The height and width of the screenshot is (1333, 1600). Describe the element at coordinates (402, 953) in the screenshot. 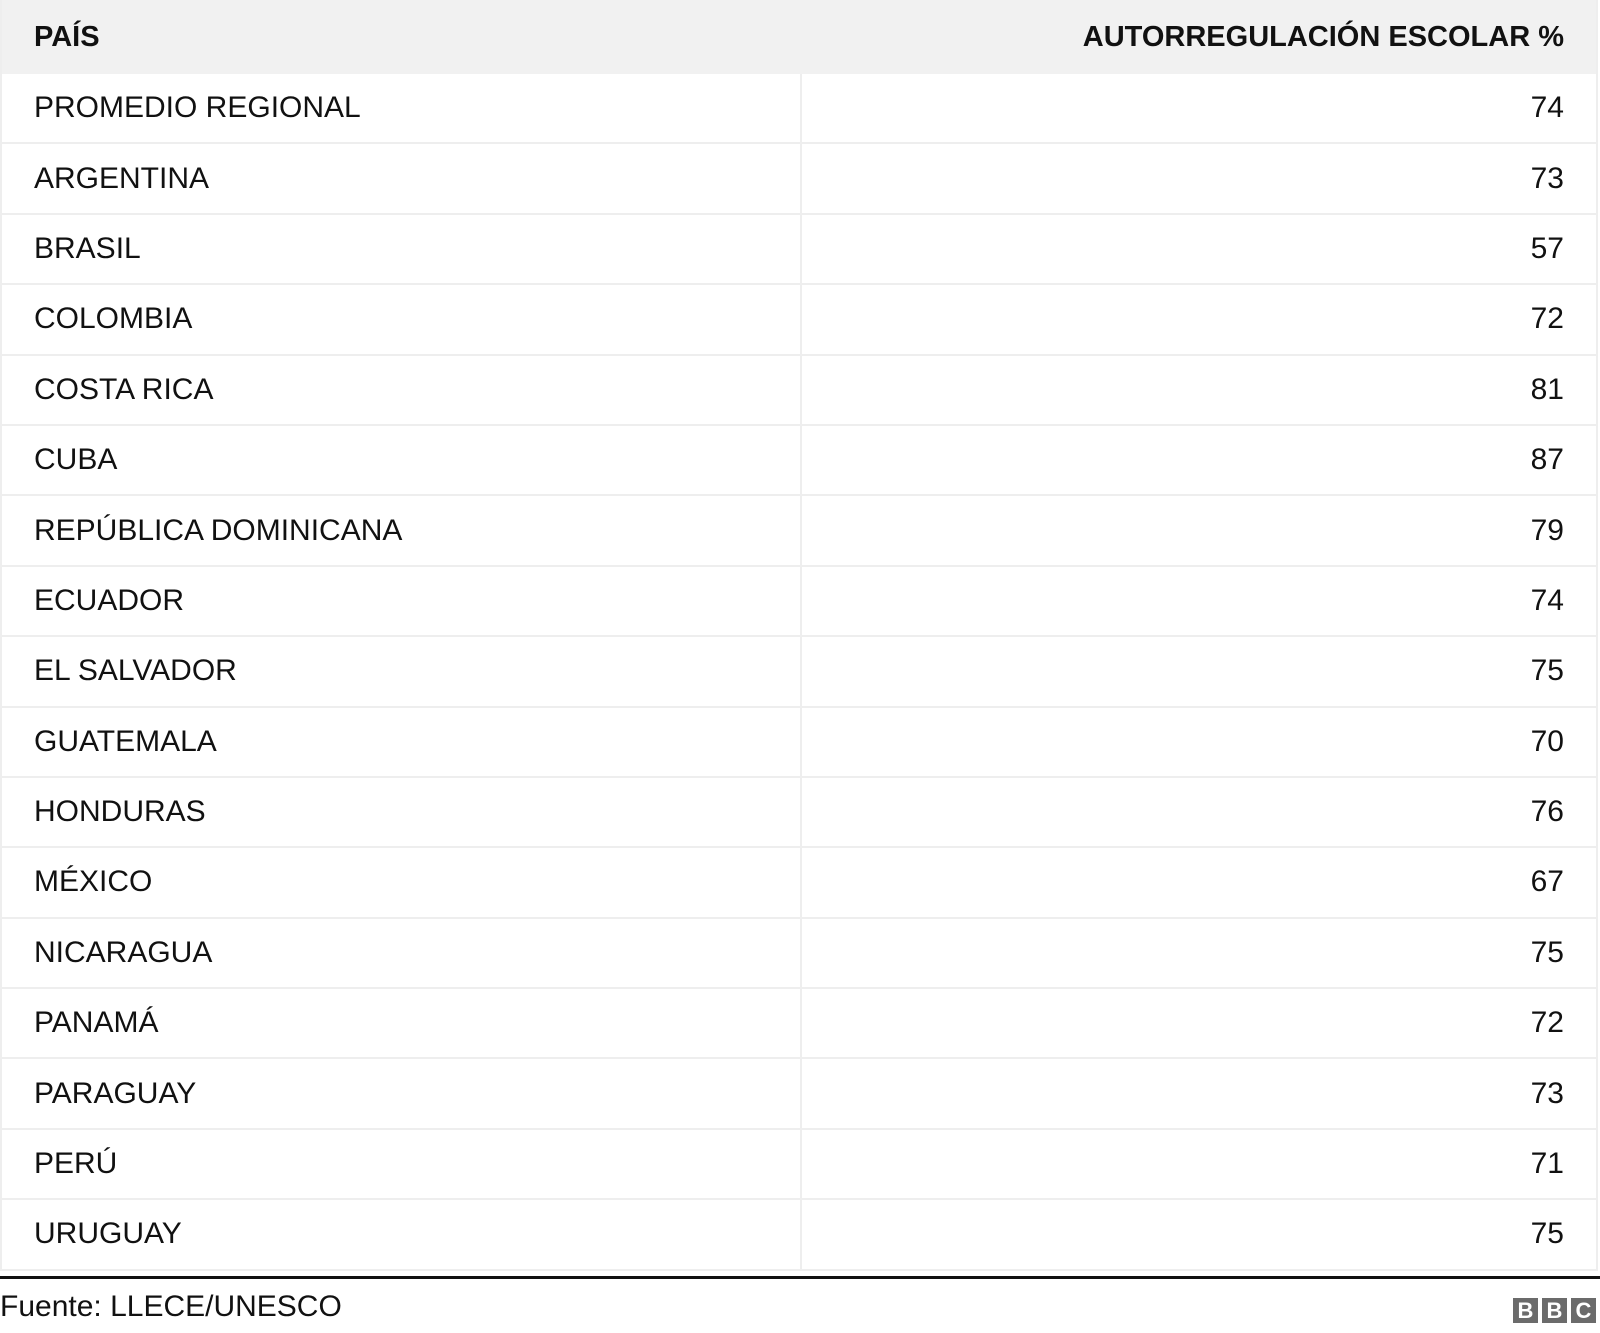

I see `country-cell: NICARAGUA` at that location.